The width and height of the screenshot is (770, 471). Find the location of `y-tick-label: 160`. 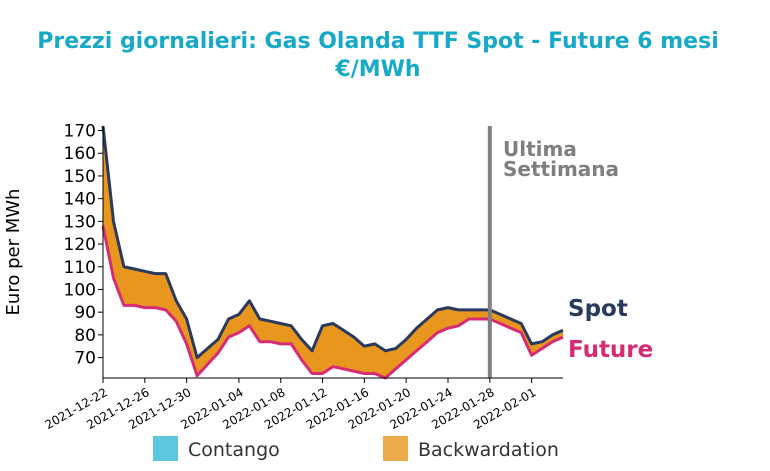

y-tick-label: 160 is located at coordinates (80, 154).